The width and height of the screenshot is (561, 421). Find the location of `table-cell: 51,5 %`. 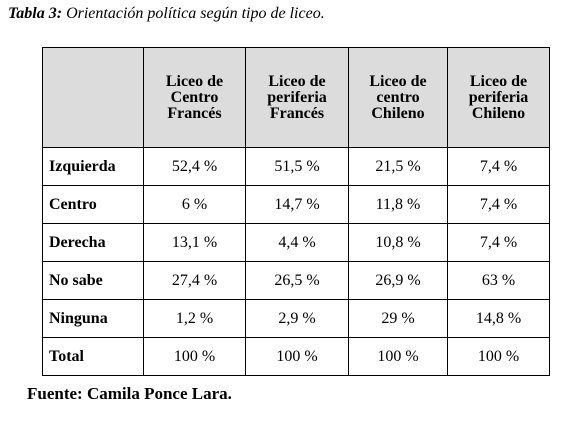

table-cell: 51,5 % is located at coordinates (297, 166).